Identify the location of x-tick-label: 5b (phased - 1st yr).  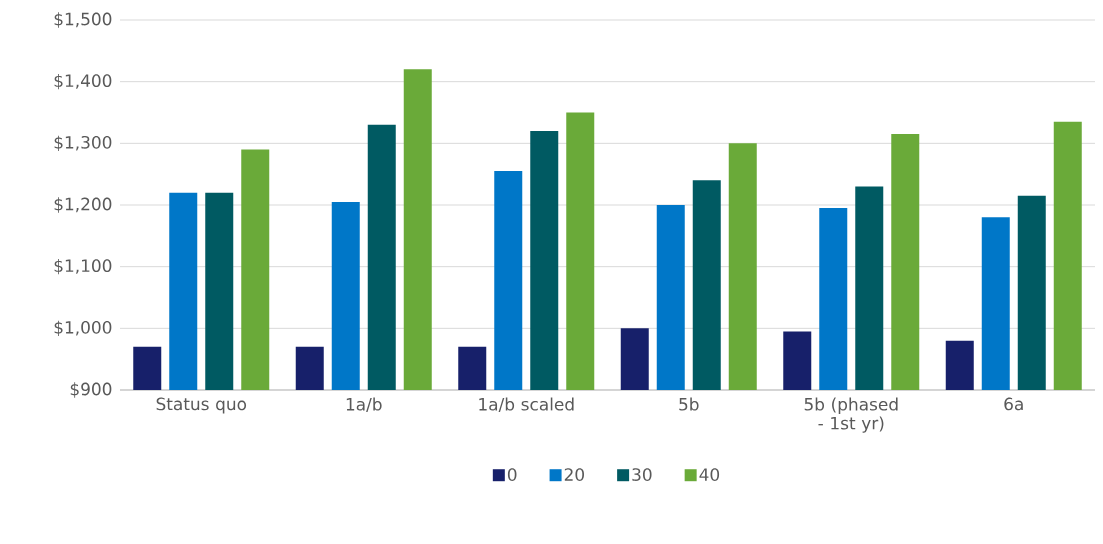
(851, 415).